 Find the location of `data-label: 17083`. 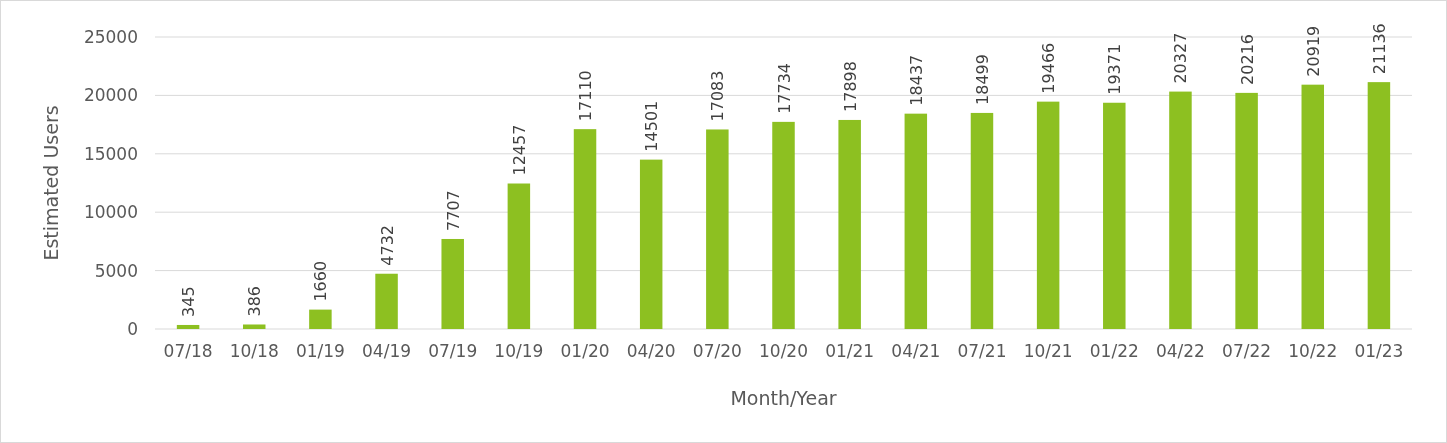

data-label: 17083 is located at coordinates (718, 96).